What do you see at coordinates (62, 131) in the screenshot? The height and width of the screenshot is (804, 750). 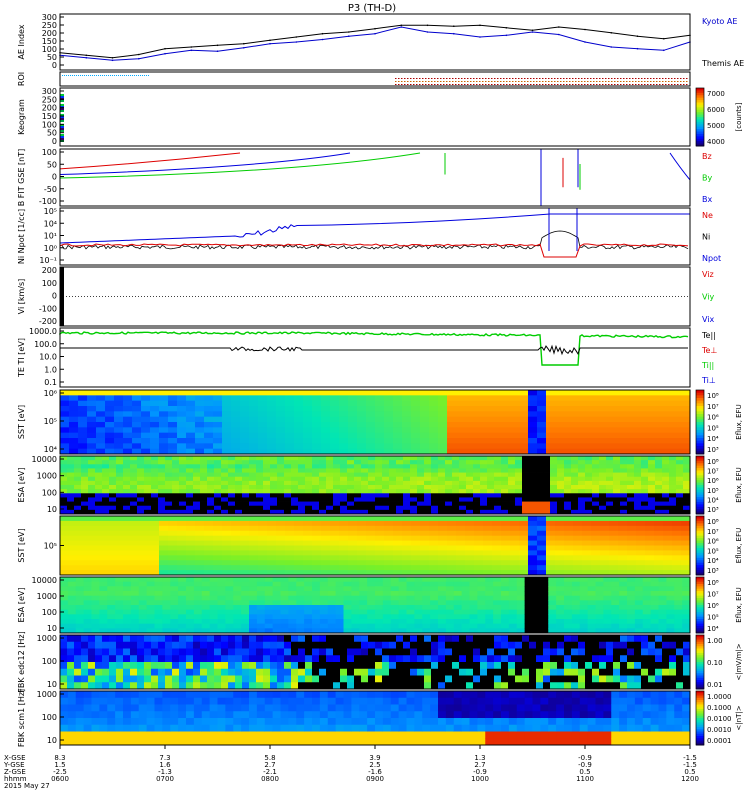 I see `keogram-pixel` at bounding box center [62, 131].